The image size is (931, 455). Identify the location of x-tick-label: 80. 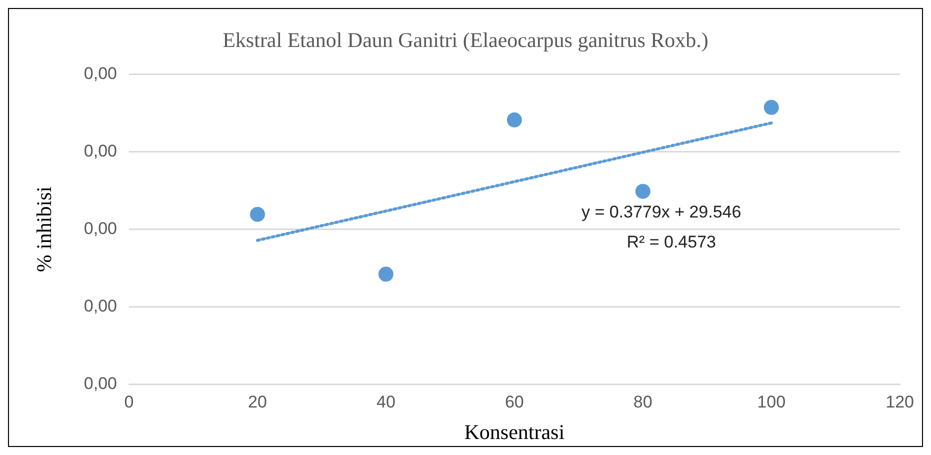
(642, 402).